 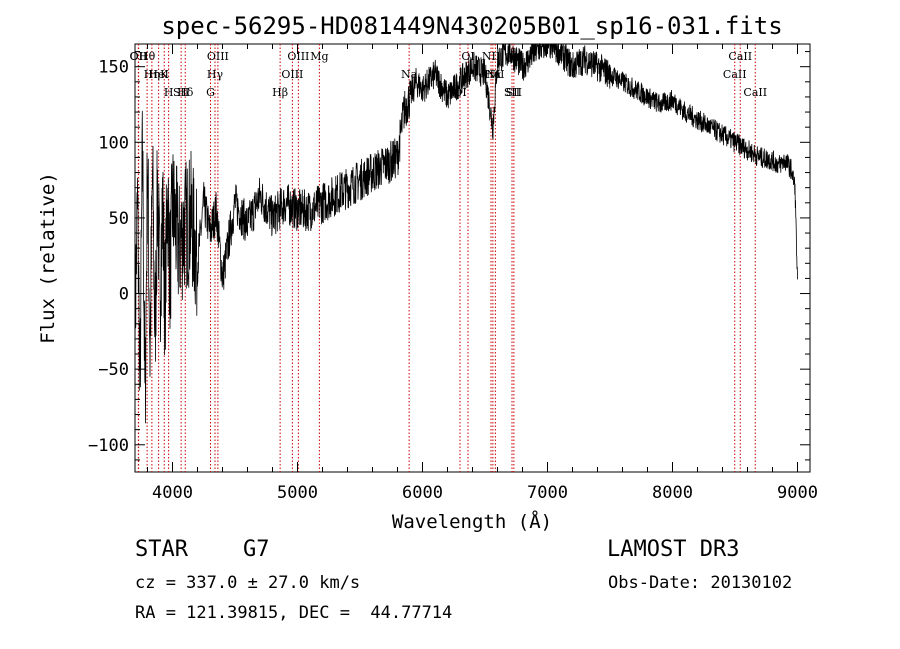 I want to click on spectral-line-label: Hδ, so click(x=185, y=92).